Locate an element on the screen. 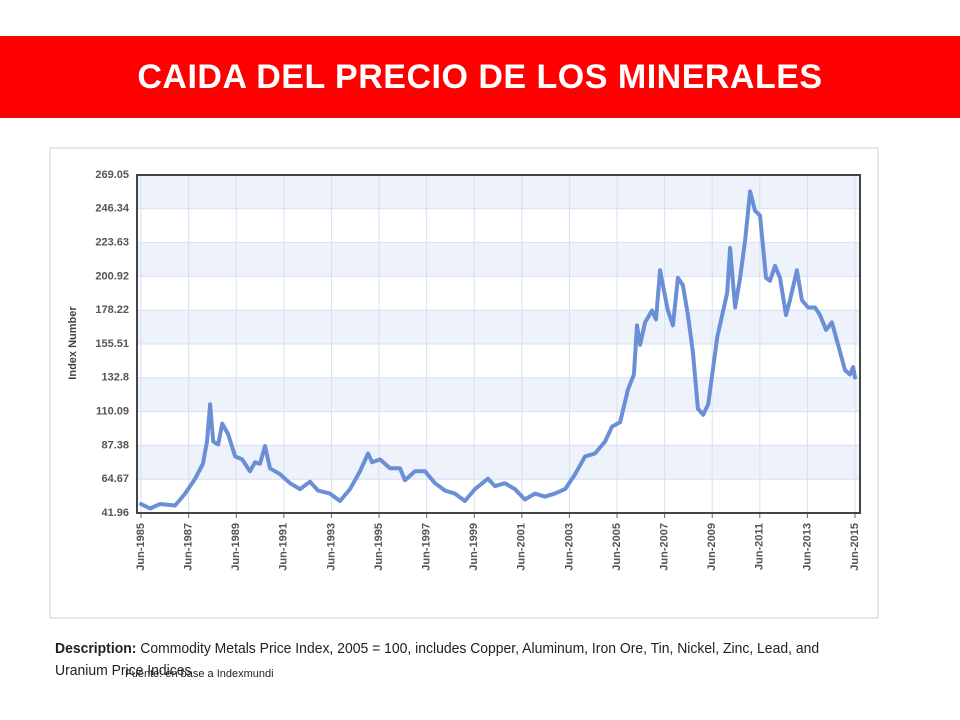  y-tick-label: 41.96 is located at coordinates (115, 513).